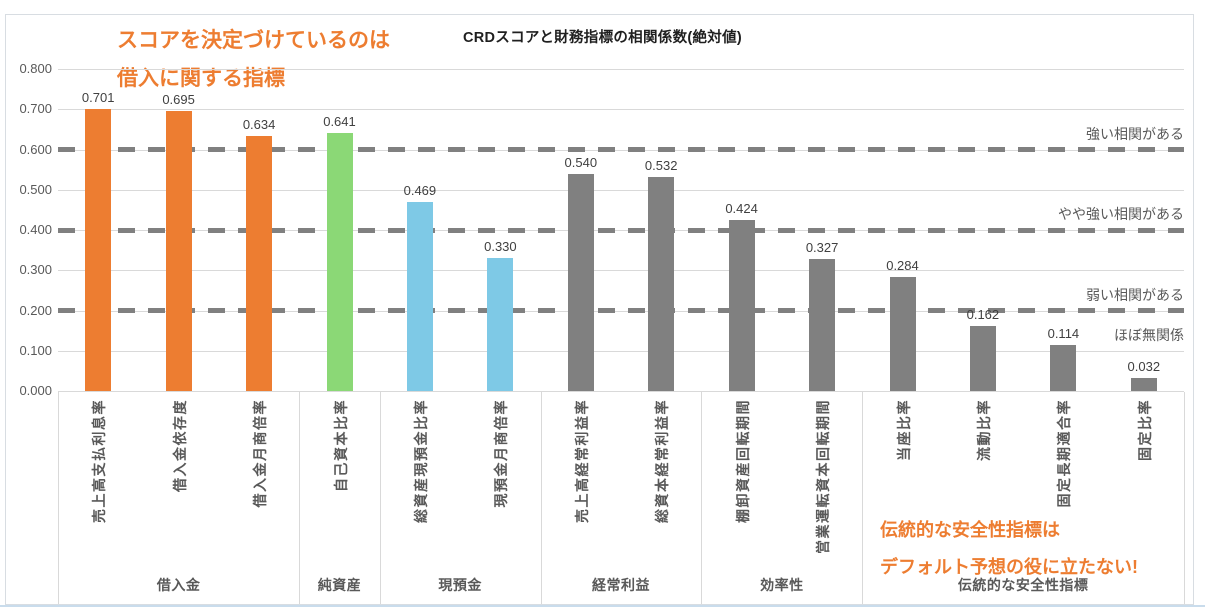 This screenshot has width=1205, height=615. I want to click on category-axis-label-text: 固定長期適合率, so click(1064, 453).